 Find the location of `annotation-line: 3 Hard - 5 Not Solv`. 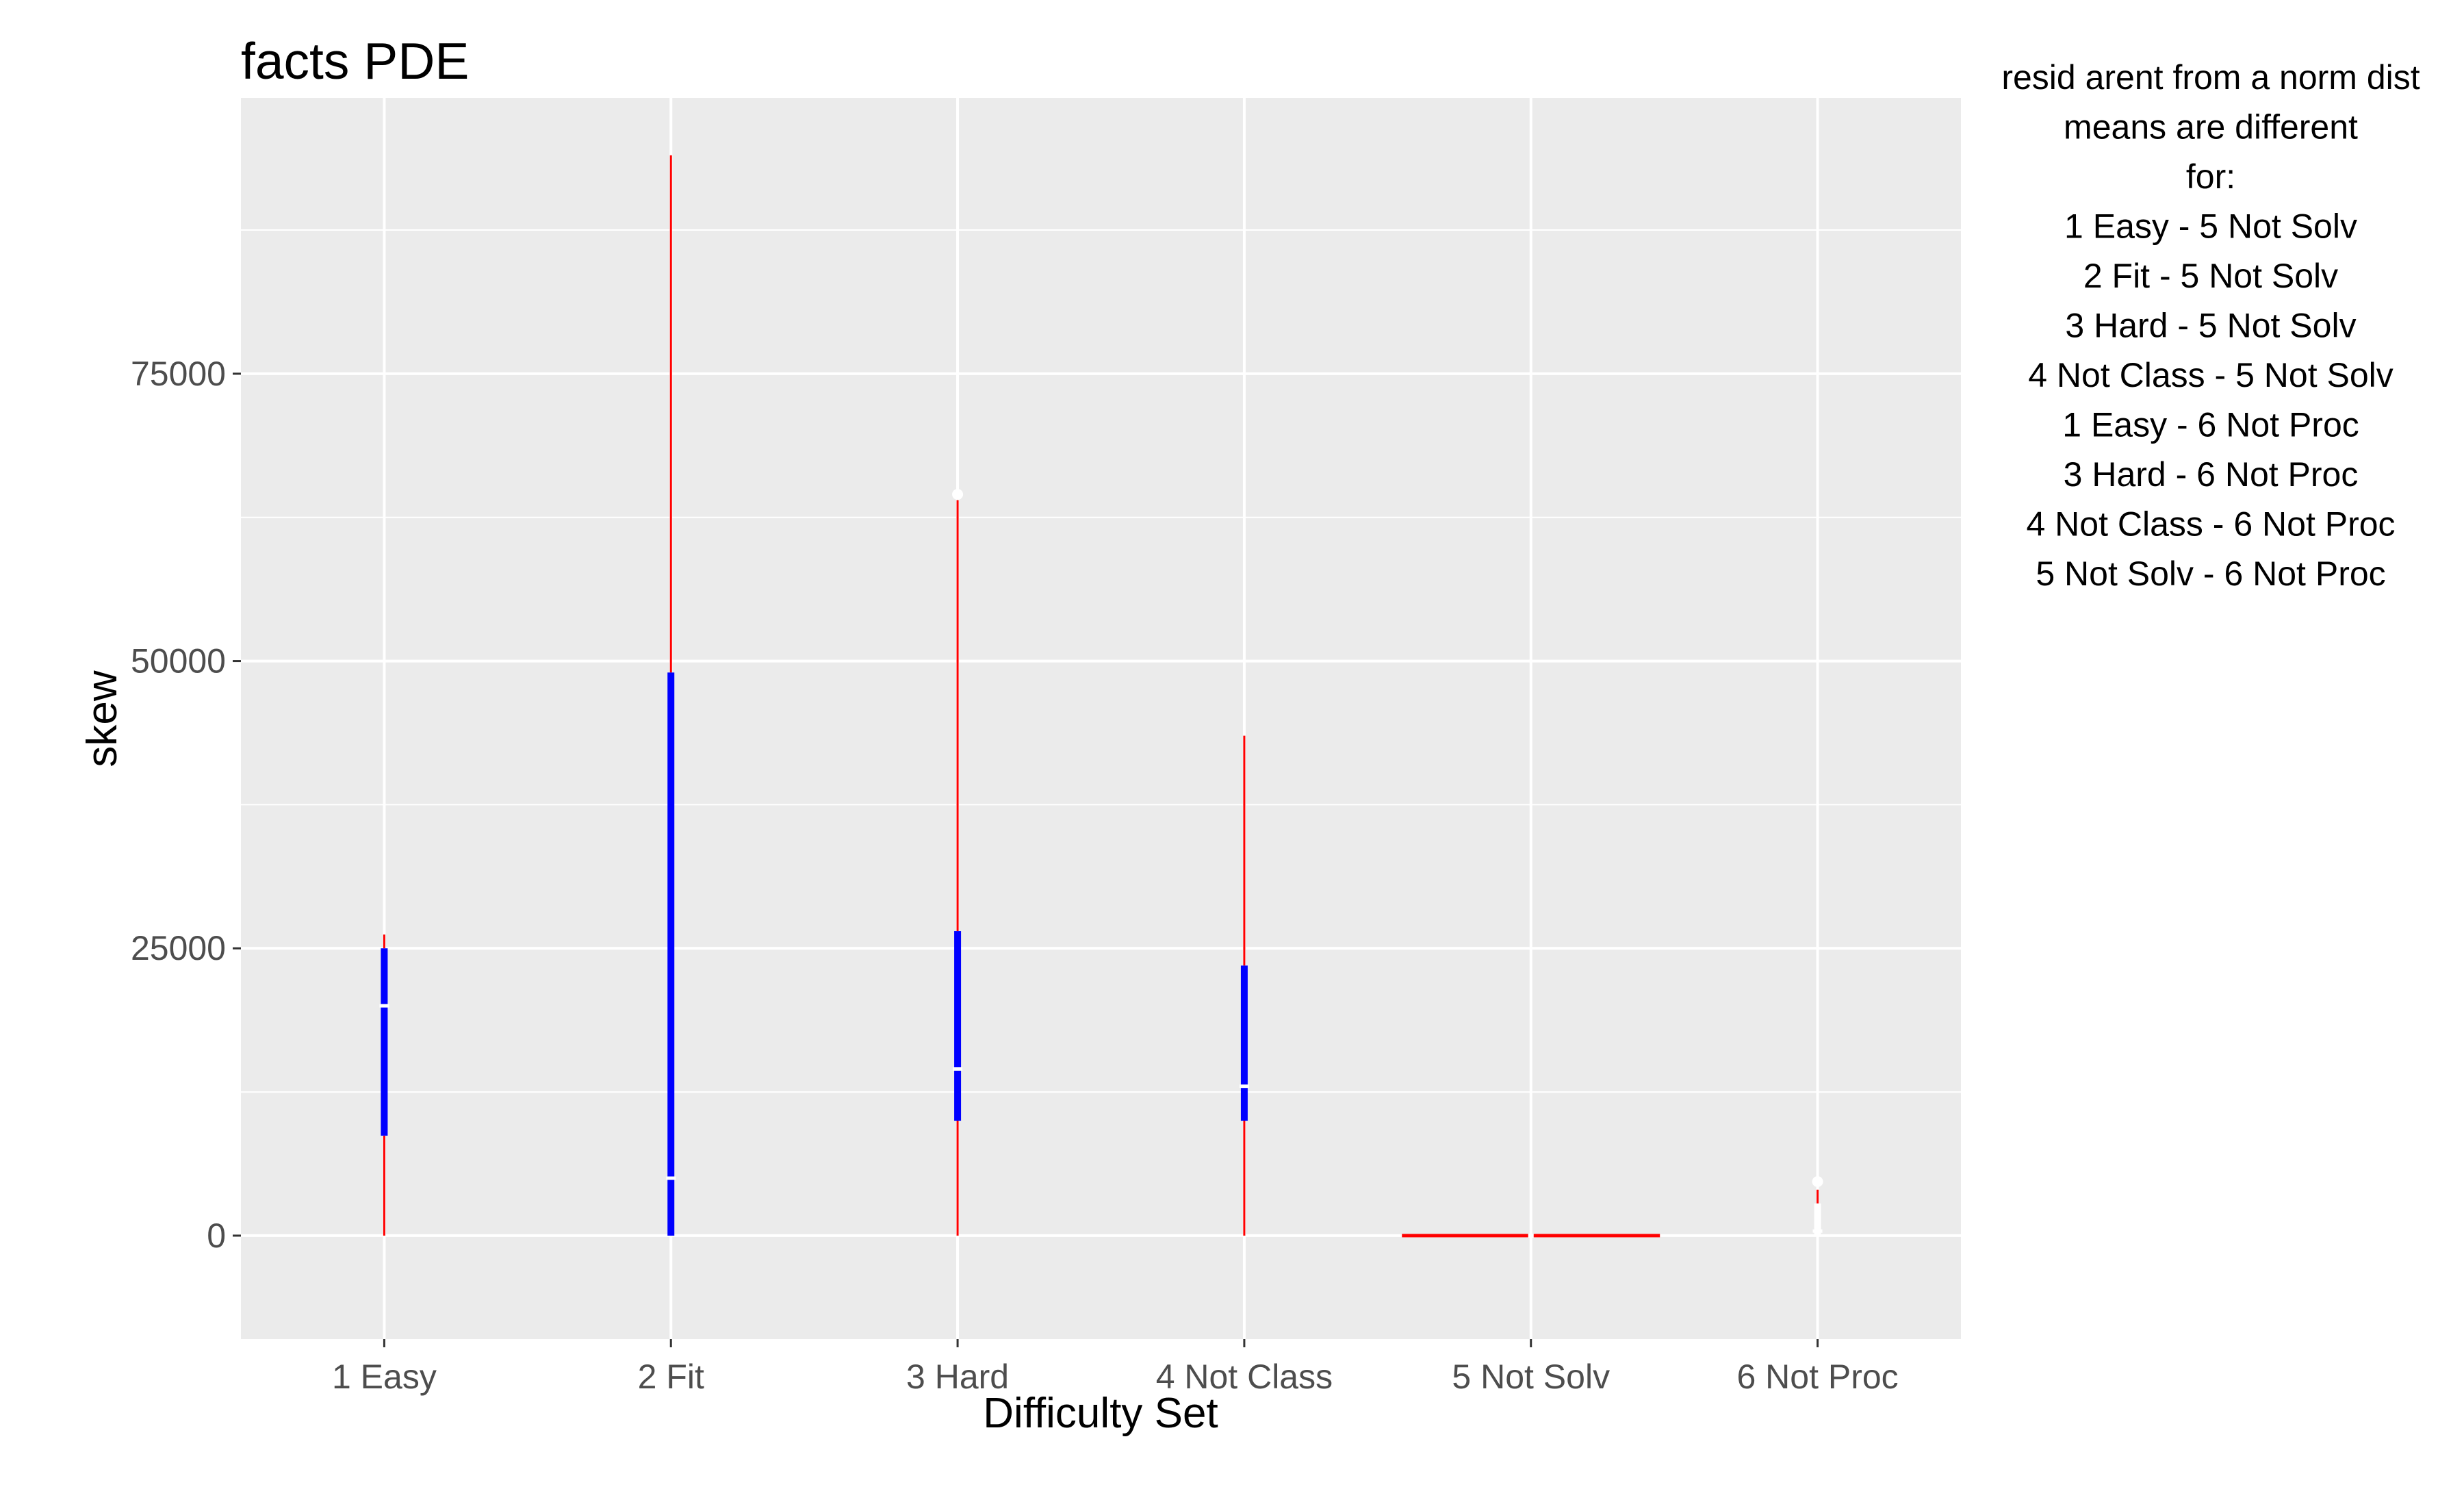

annotation-line: 3 Hard - 5 Not Solv is located at coordinates (2210, 326).